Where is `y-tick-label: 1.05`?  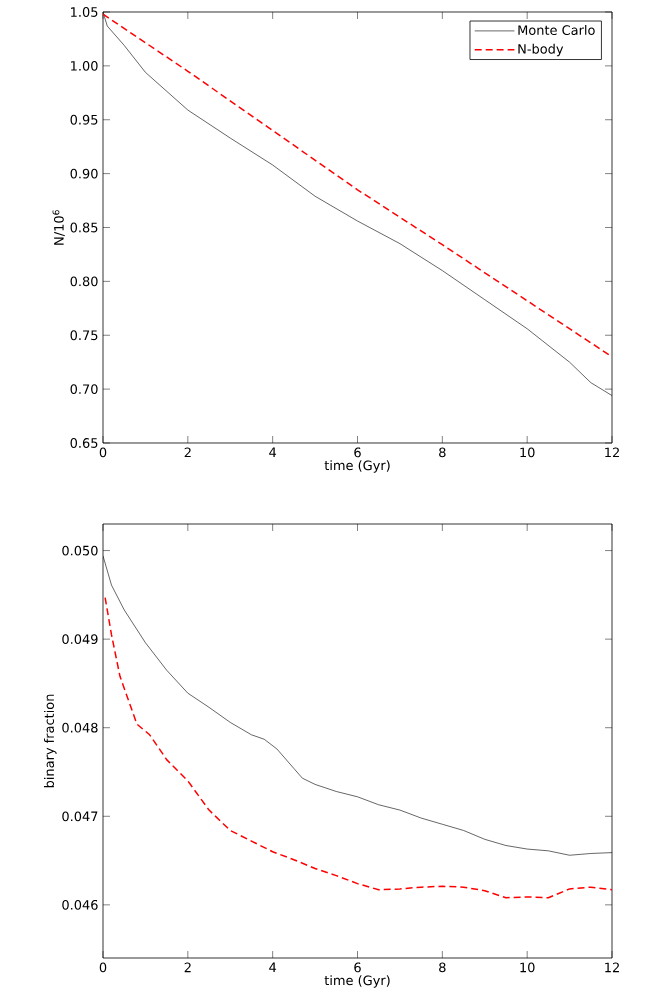 y-tick-label: 1.05 is located at coordinates (84, 12).